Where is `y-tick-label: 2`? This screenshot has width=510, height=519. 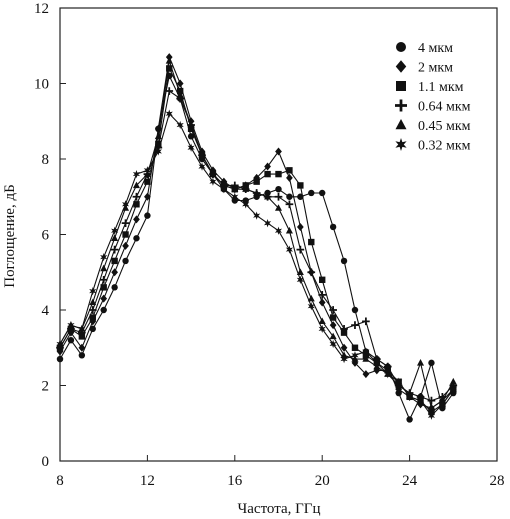
y-tick-label: 2 is located at coordinates (46, 387).